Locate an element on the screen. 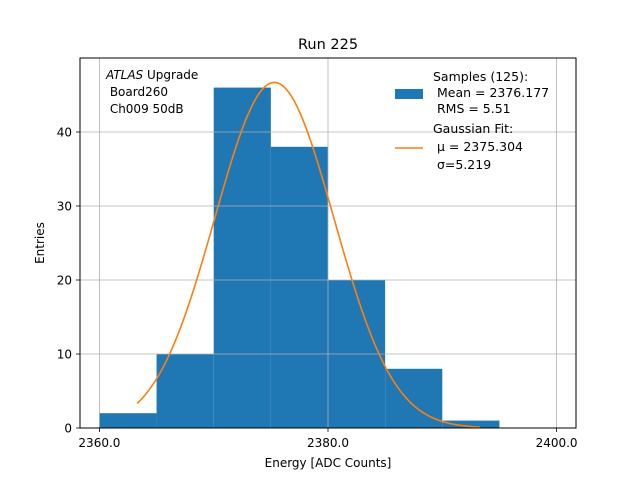  legend-fit-sigma: σ=5.219 is located at coordinates (462, 164).